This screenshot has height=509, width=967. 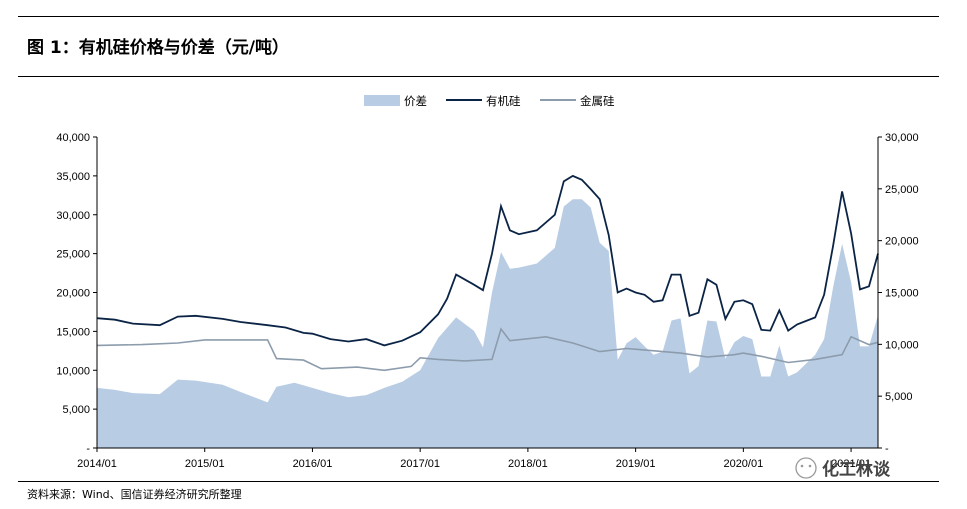 What do you see at coordinates (478, 16) in the screenshot?
I see `top-rule` at bounding box center [478, 16].